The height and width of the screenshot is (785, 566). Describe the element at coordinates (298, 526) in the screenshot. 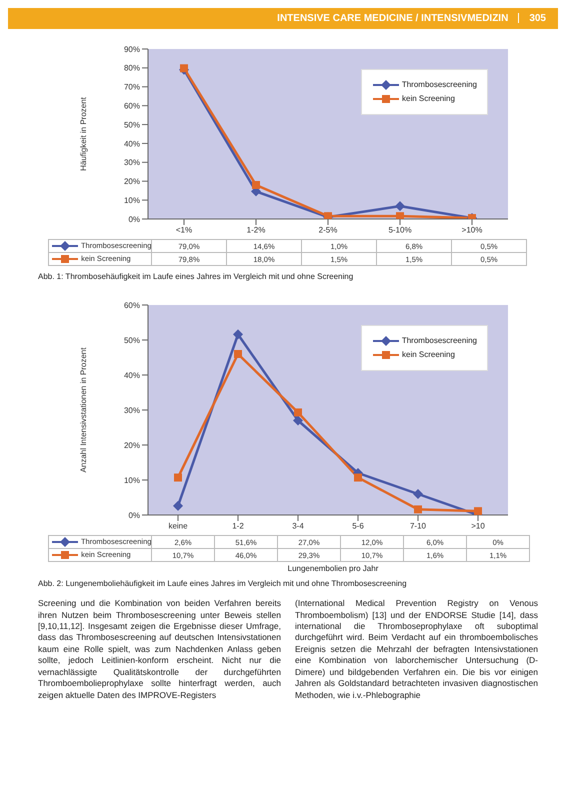

I see `x-tick-label: 3-4` at that location.